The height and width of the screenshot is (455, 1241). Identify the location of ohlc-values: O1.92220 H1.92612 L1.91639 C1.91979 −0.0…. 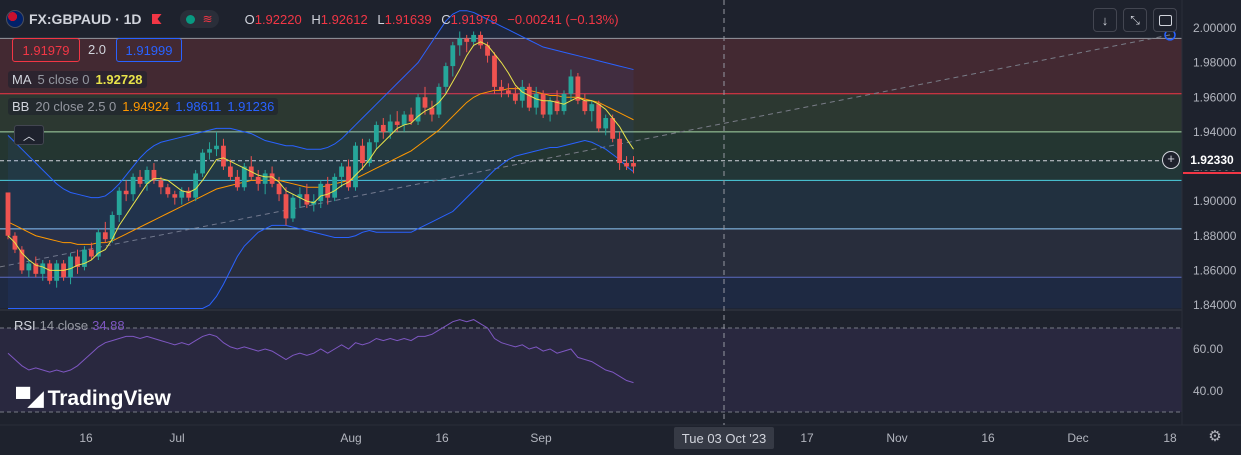
(429, 19).